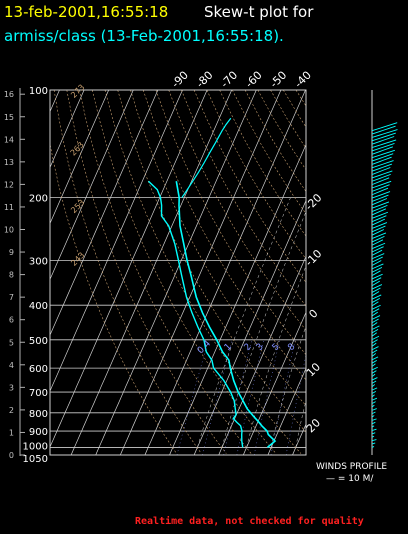  I want to click on title-source: armiss/class (13-Feb-2001,16:55:18)., so click(144, 36).